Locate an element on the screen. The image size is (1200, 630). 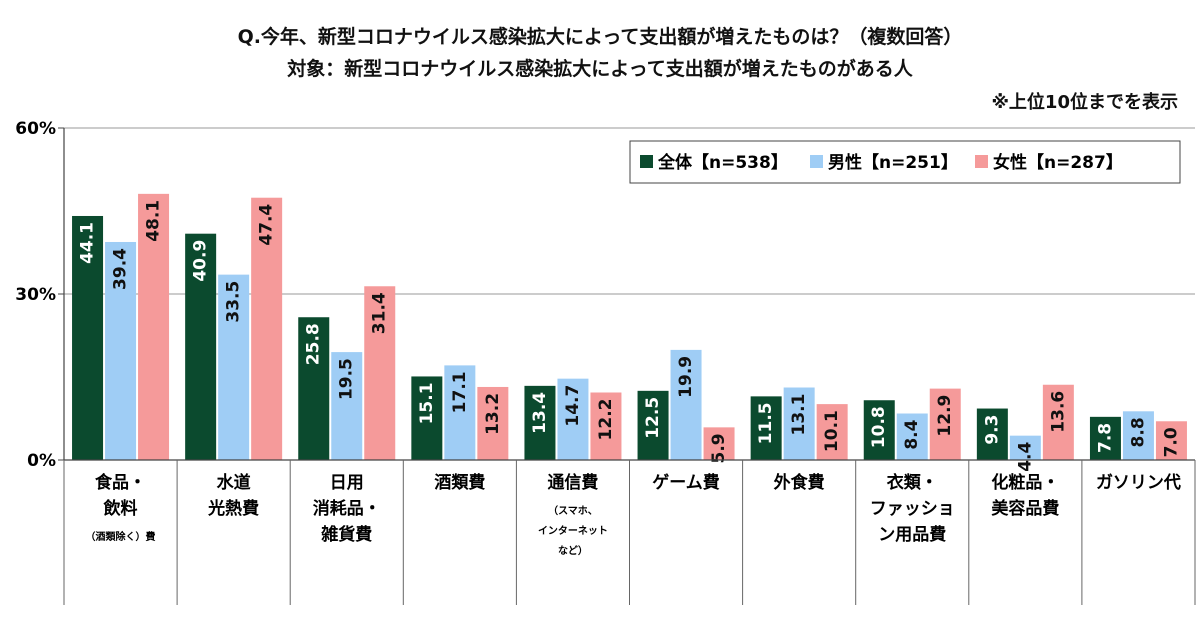
bar-value-label: 12.5 is located at coordinates (653, 418).